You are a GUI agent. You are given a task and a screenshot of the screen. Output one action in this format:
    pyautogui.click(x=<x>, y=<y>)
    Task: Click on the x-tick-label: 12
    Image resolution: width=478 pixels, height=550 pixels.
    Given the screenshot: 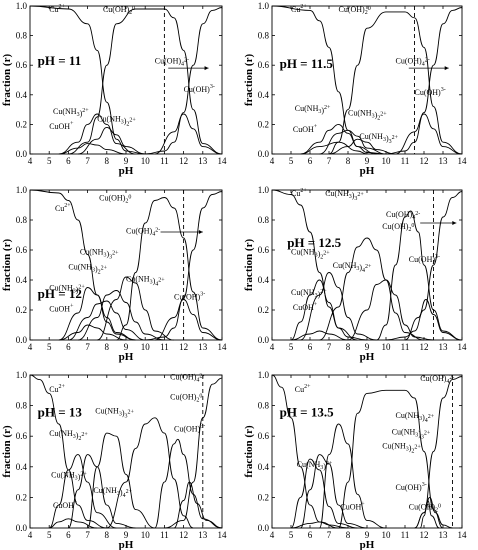 What is the action you would take?
    pyautogui.click(x=424, y=347)
    